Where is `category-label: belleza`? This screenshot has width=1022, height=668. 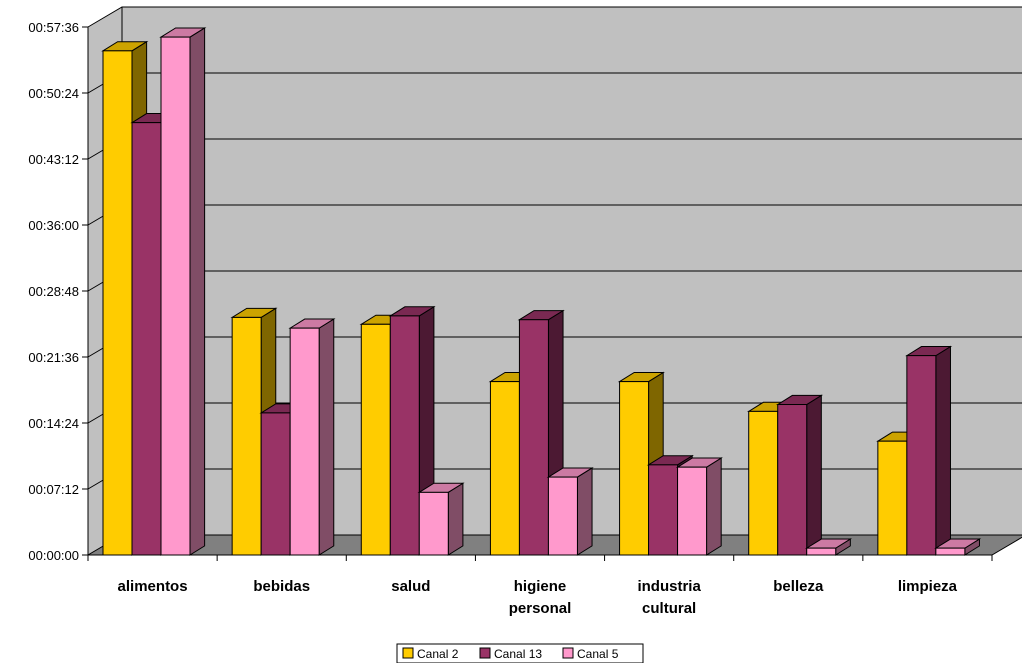 category-label: belleza is located at coordinates (798, 586).